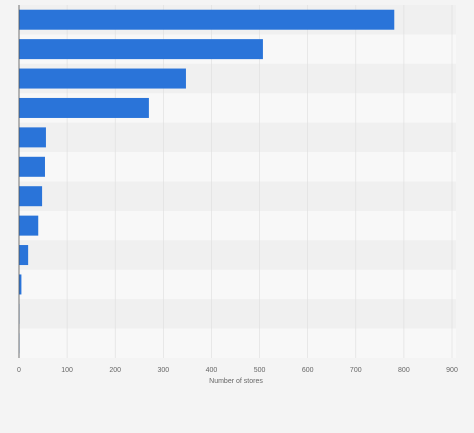 Image resolution: width=474 pixels, height=433 pixels. What do you see at coordinates (236, 381) in the screenshot?
I see `x-axis-label: Number of stores` at bounding box center [236, 381].